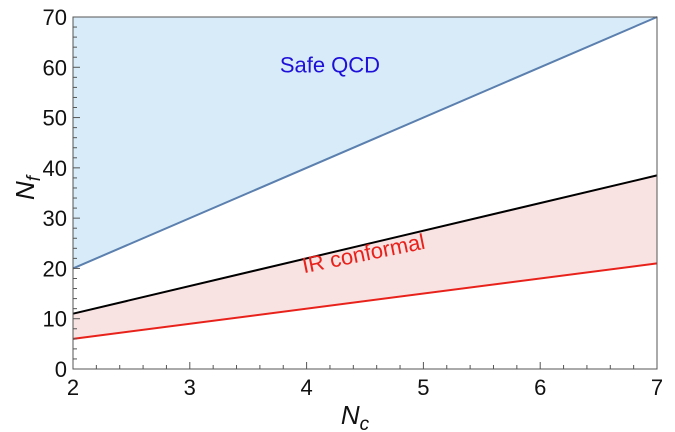 Image resolution: width=675 pixels, height=432 pixels. I want to click on x-tick-label: 5, so click(423, 387).